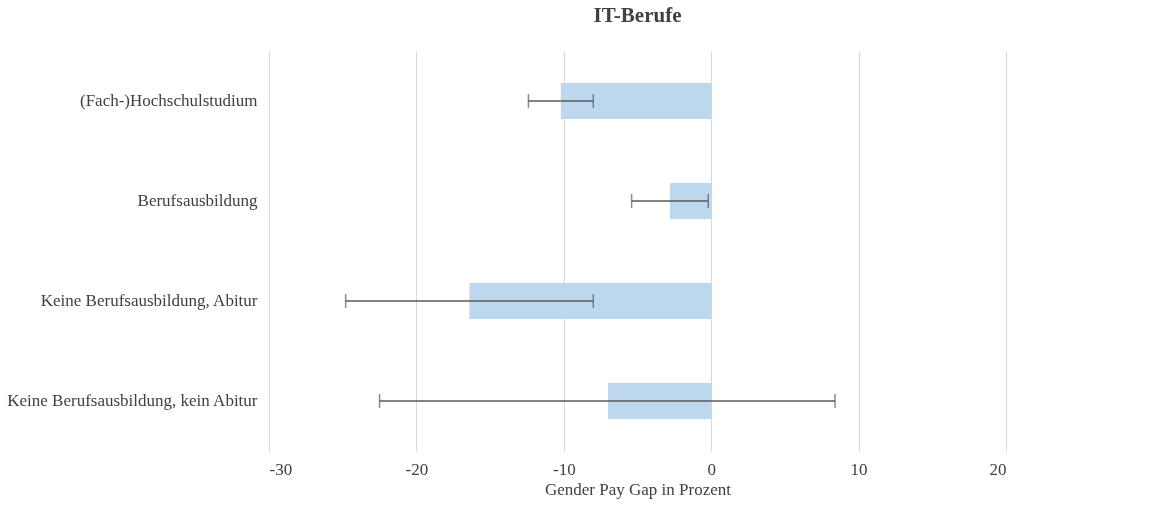 The image size is (1158, 528). Describe the element at coordinates (168, 100) in the screenshot. I see `y-tick-label: (Fach-)Hochschulstudium` at that location.